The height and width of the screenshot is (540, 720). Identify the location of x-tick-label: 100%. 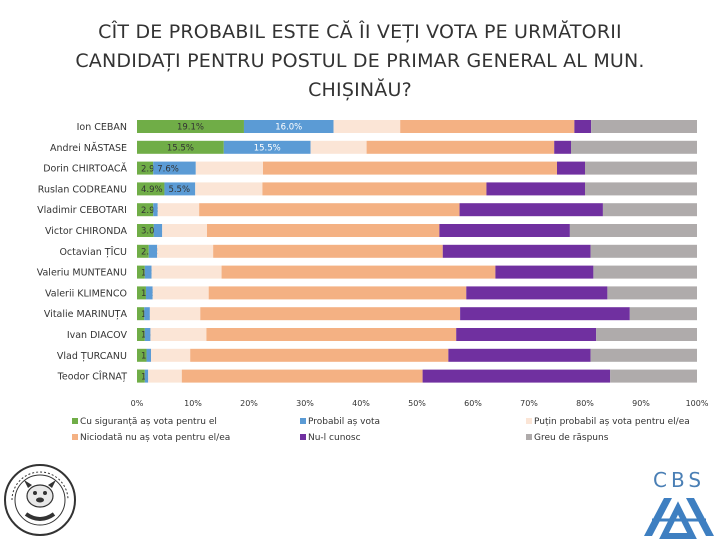
(697, 403).